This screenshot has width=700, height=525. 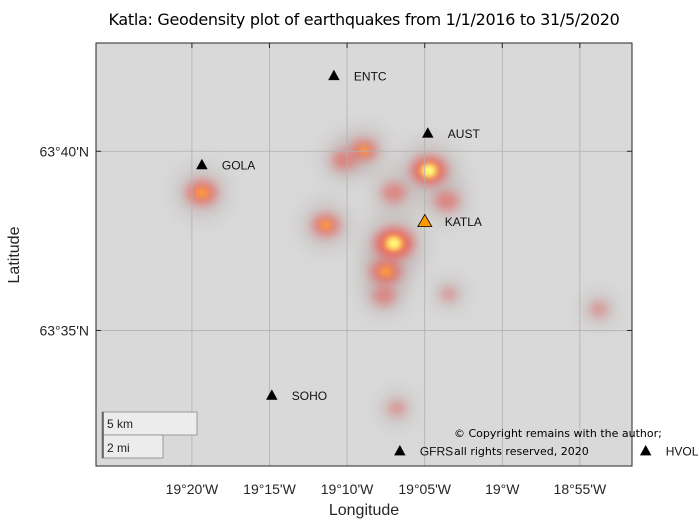 What do you see at coordinates (238, 166) in the screenshot?
I see `station-label: GOLA` at bounding box center [238, 166].